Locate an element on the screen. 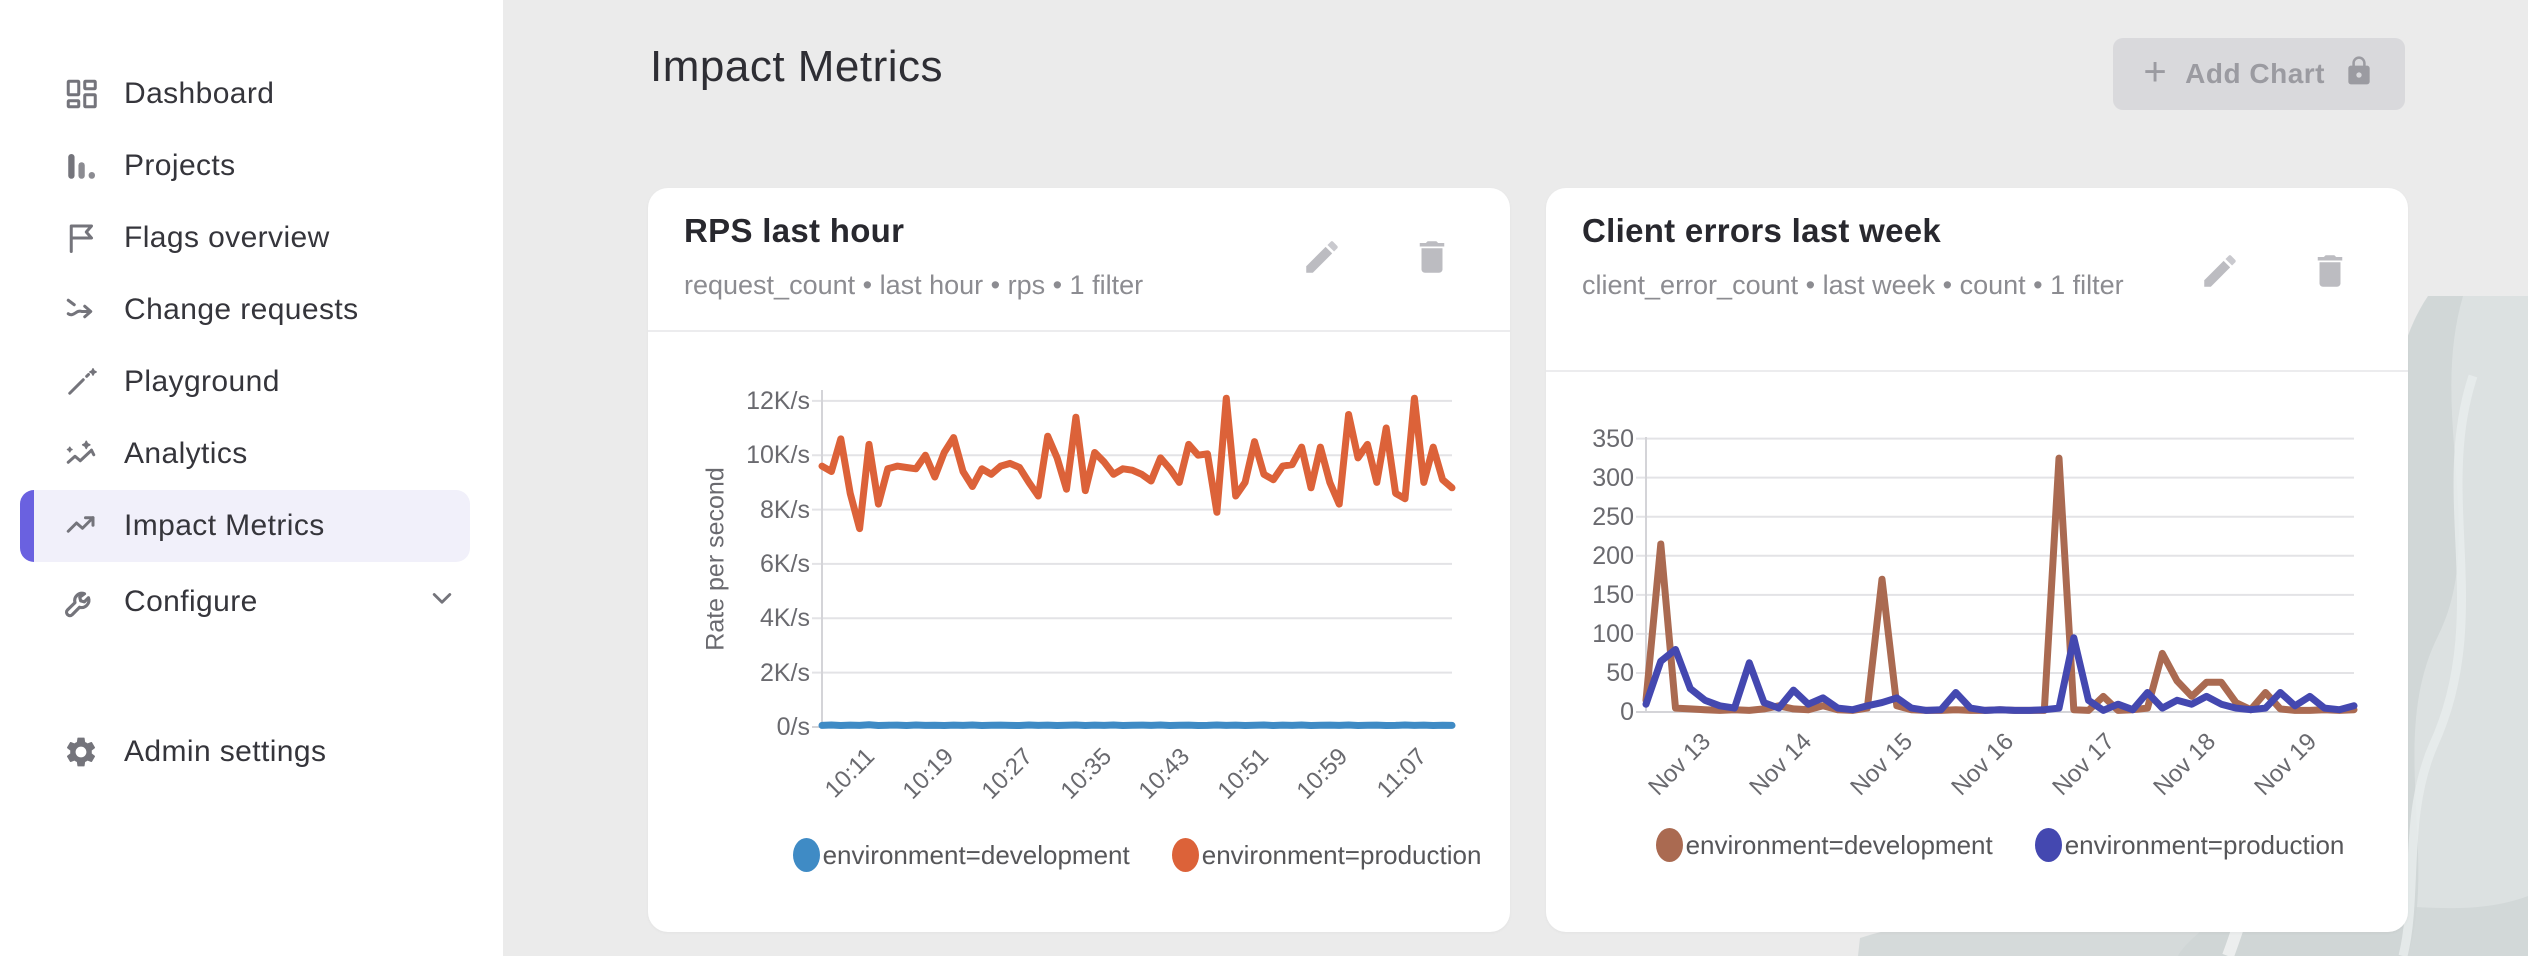 Image resolution: width=2528 pixels, height=956 pixels. y-axis-tick-label: 300 is located at coordinates (1613, 477).